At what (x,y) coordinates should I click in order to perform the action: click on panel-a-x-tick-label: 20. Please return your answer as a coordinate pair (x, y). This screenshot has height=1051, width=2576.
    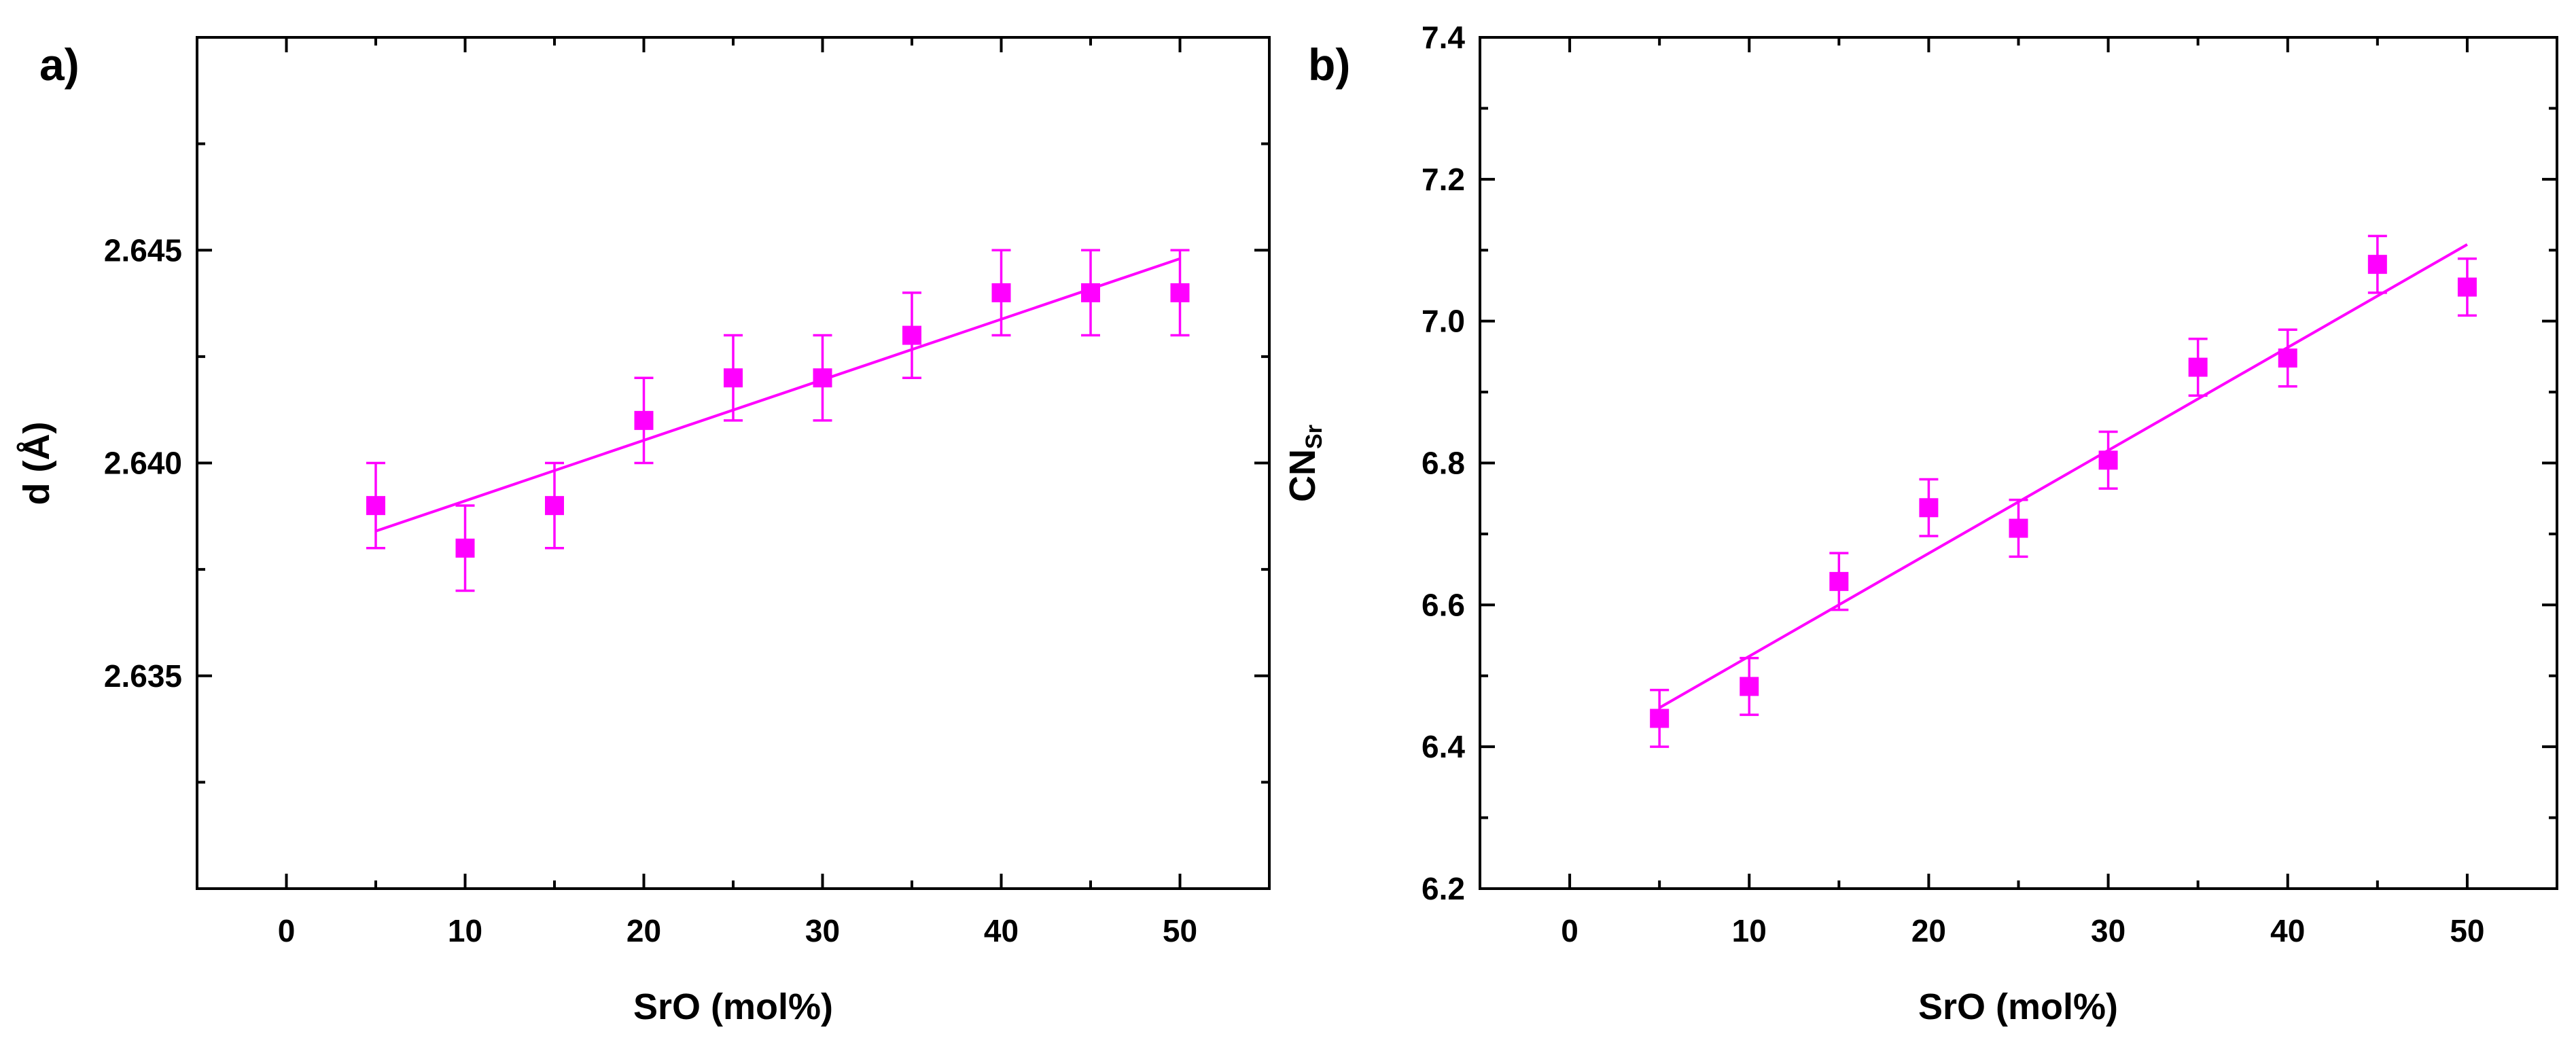
    Looking at the image, I should click on (644, 930).